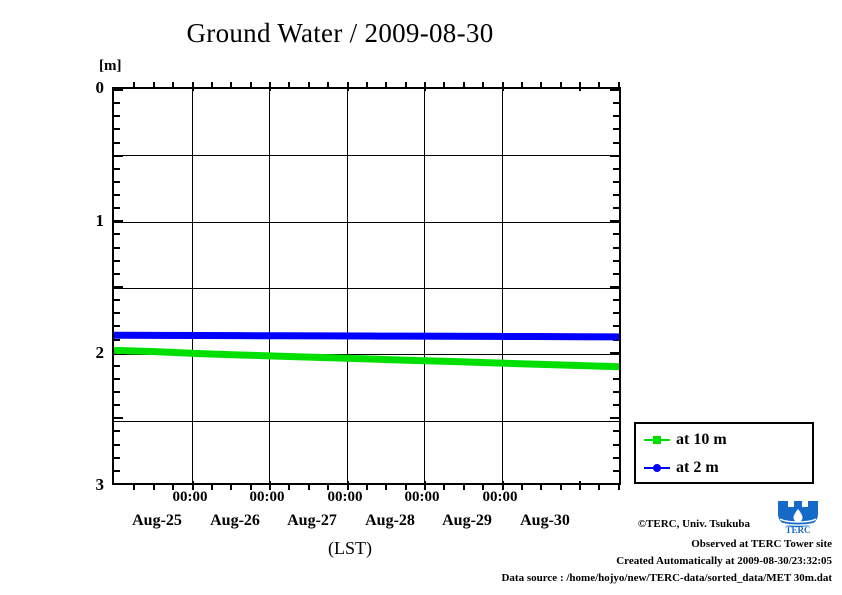 Image resolution: width=842 pixels, height=595 pixels. What do you see at coordinates (798, 517) in the screenshot?
I see `terc-logo-icon: TERC` at bounding box center [798, 517].